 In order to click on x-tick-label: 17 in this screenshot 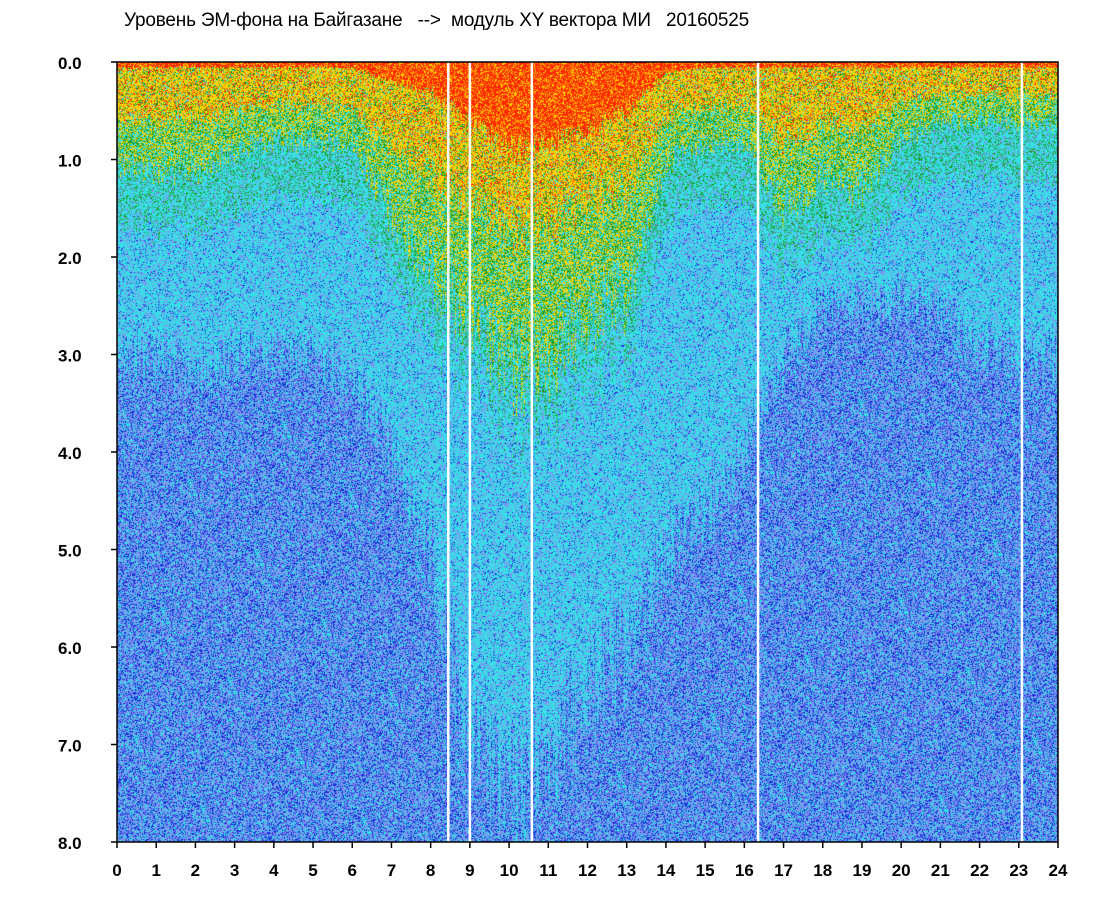, I will do `click(783, 870)`.